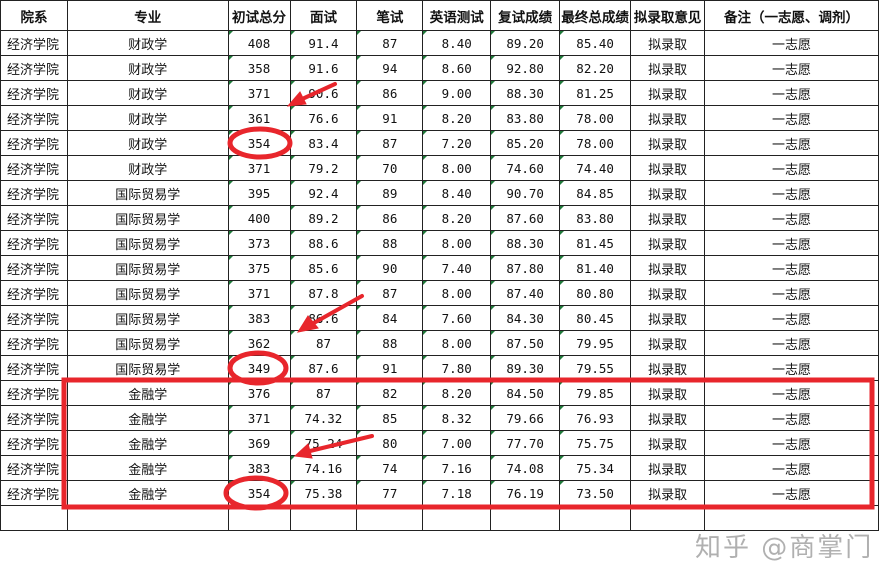 This screenshot has height=572, width=879. What do you see at coordinates (390, 493) in the screenshot?
I see `table-cell: 77` at bounding box center [390, 493].